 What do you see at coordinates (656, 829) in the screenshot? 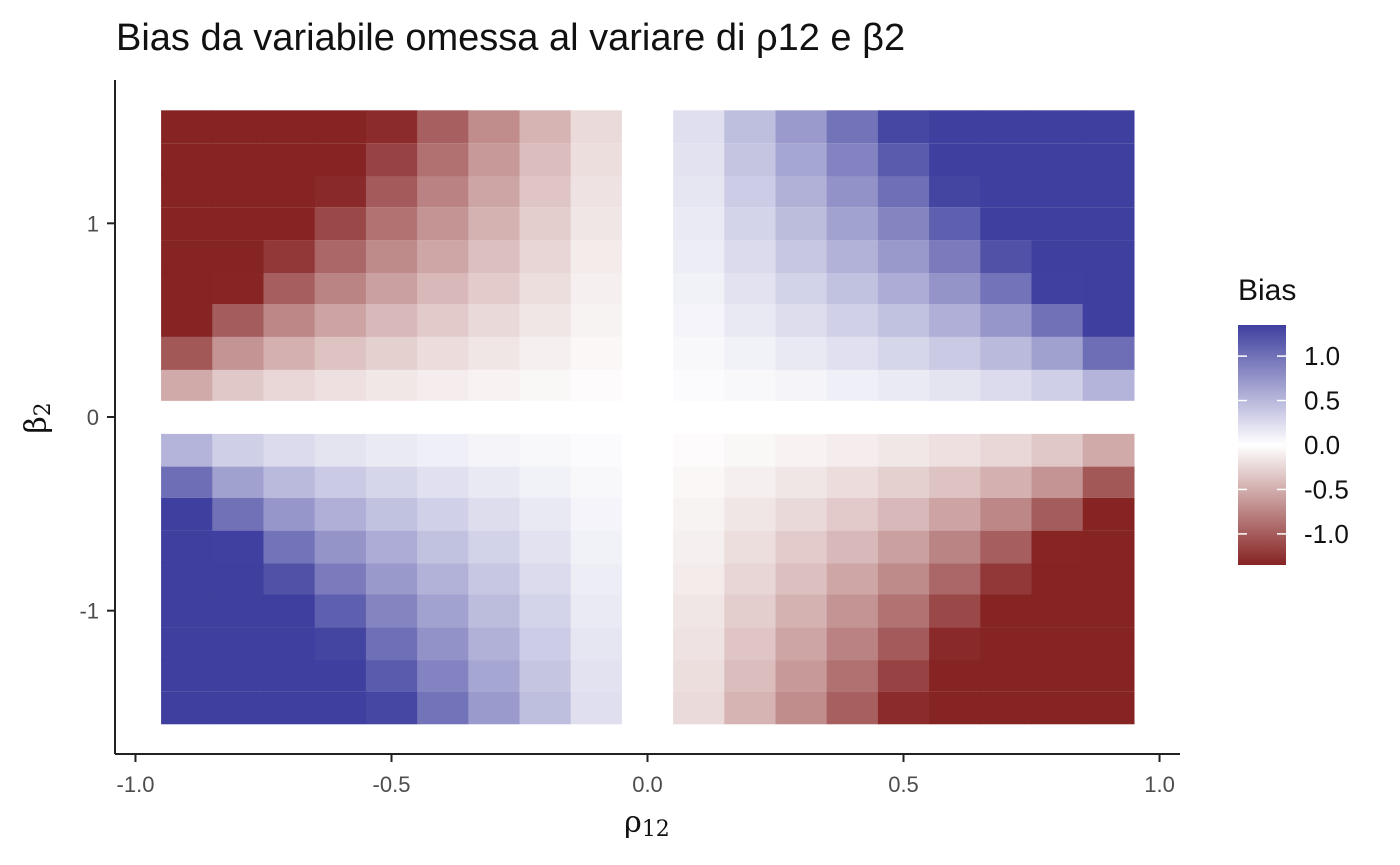
I see `x-axis-title-sub: 12` at bounding box center [656, 829].